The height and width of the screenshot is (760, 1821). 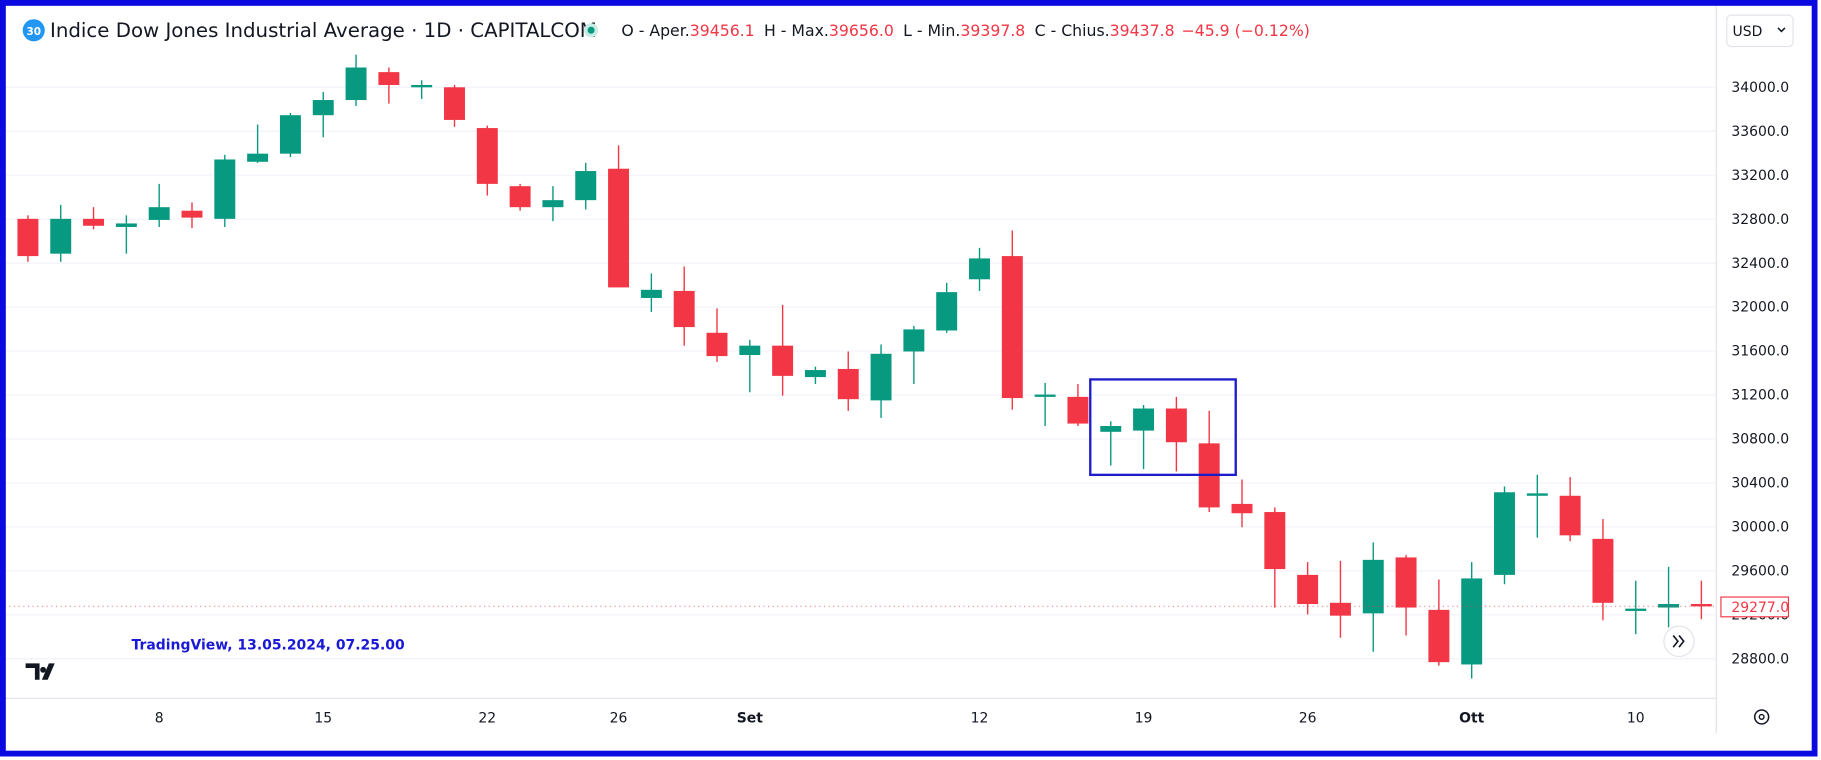 What do you see at coordinates (1760, 484) in the screenshot?
I see `y-tick-label: 30400.0` at bounding box center [1760, 484].